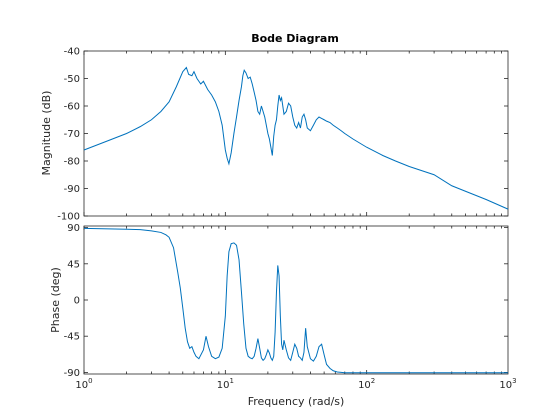 The width and height of the screenshot is (560, 420). What do you see at coordinates (72, 107) in the screenshot?
I see `magnitude-ytick-label: -60` at bounding box center [72, 107].